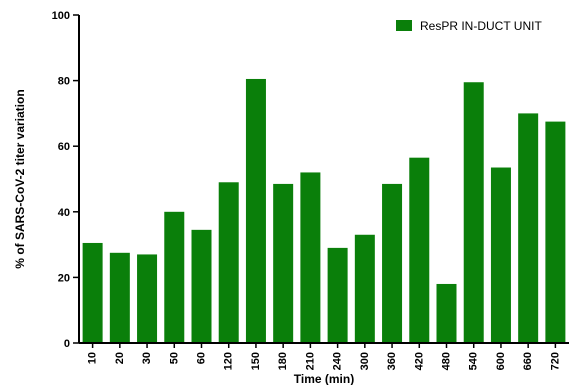 The height and width of the screenshot is (385, 576). I want to click on y-tick-label: 40, so click(64, 213).